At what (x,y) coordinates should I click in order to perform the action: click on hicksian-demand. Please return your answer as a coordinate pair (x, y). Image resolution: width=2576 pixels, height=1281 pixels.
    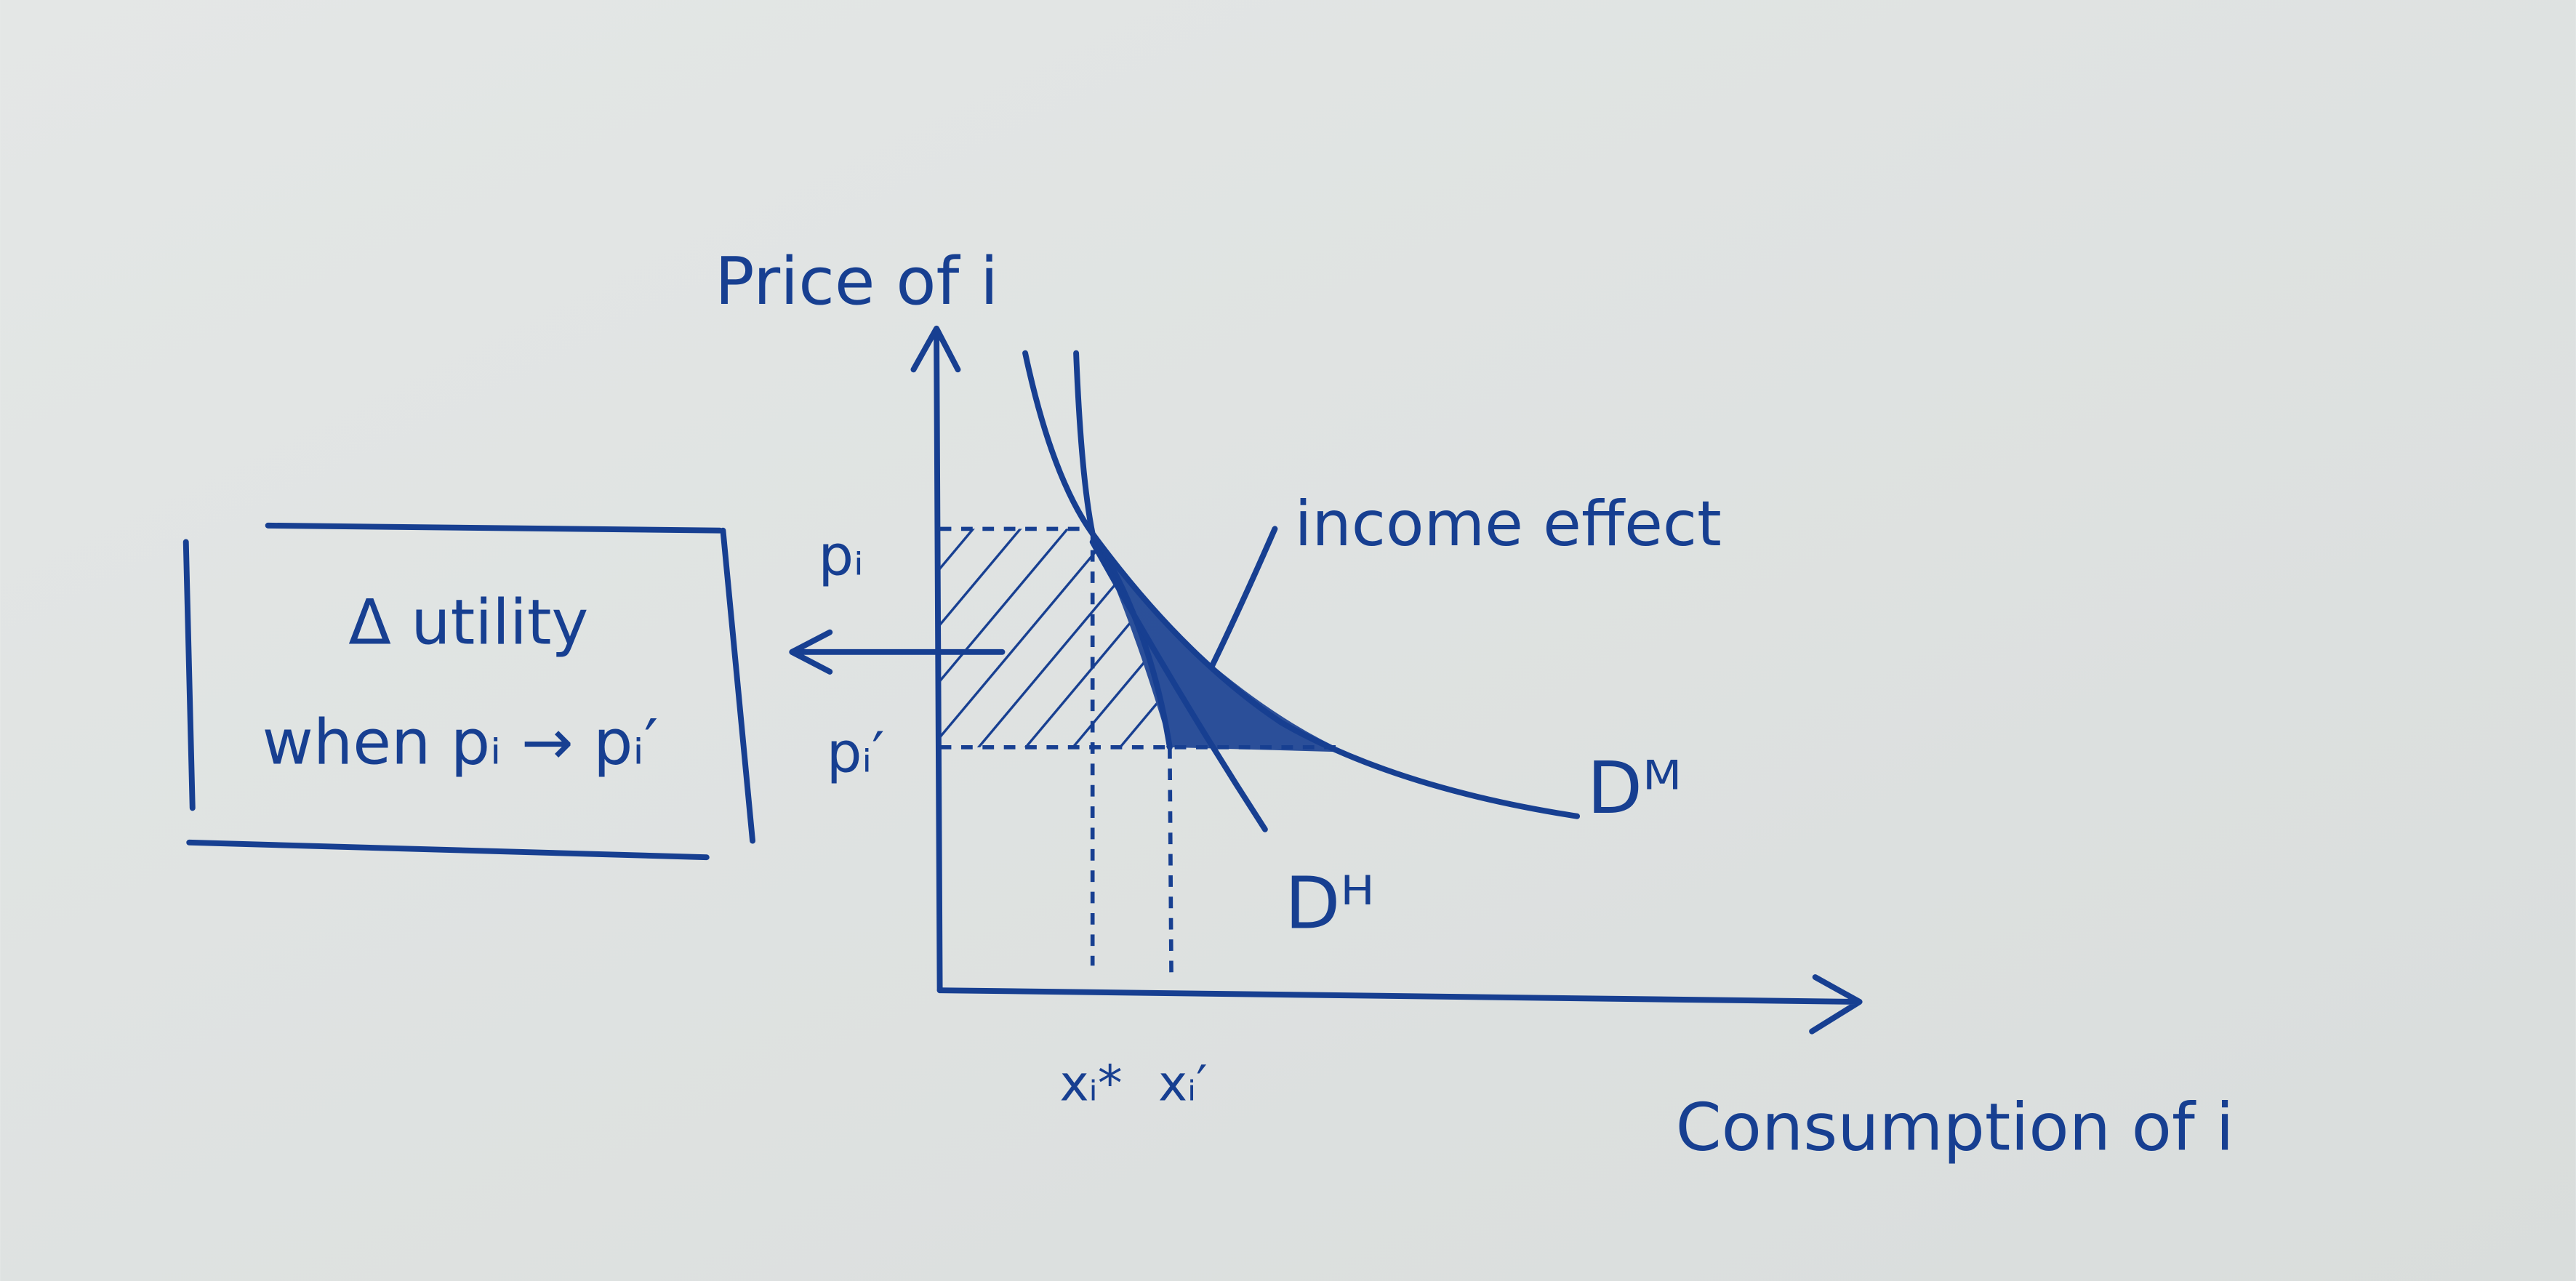
    Looking at the image, I should click on (1178, 685).